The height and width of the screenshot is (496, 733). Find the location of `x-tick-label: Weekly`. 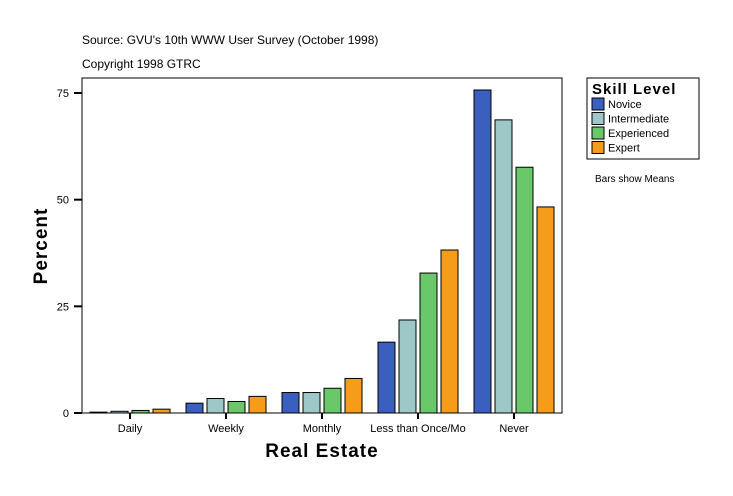

x-tick-label: Weekly is located at coordinates (226, 429).